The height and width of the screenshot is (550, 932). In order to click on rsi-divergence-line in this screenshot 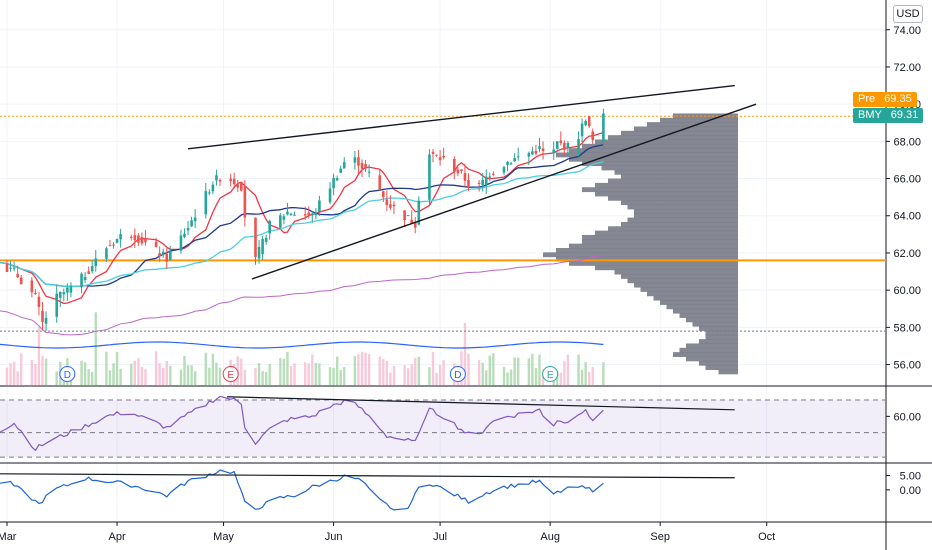, I will do `click(481, 403)`.